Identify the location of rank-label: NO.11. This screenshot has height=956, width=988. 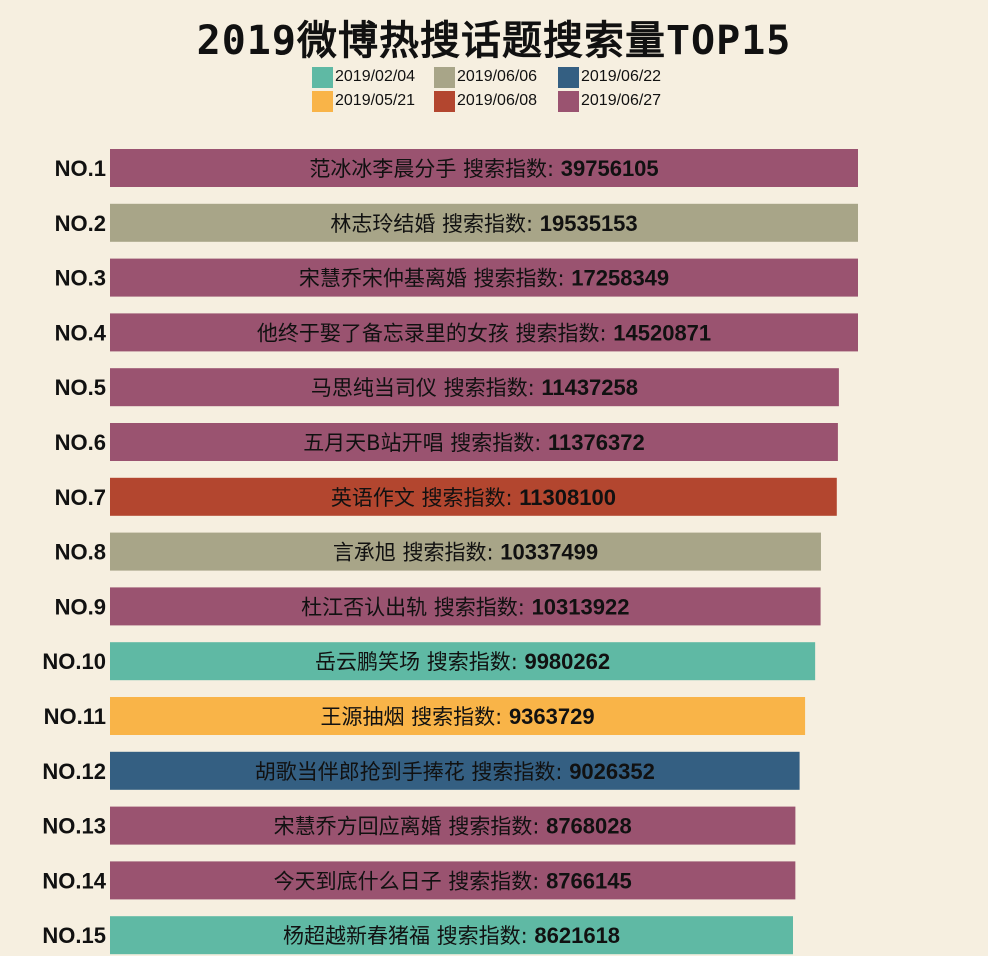
(75, 716).